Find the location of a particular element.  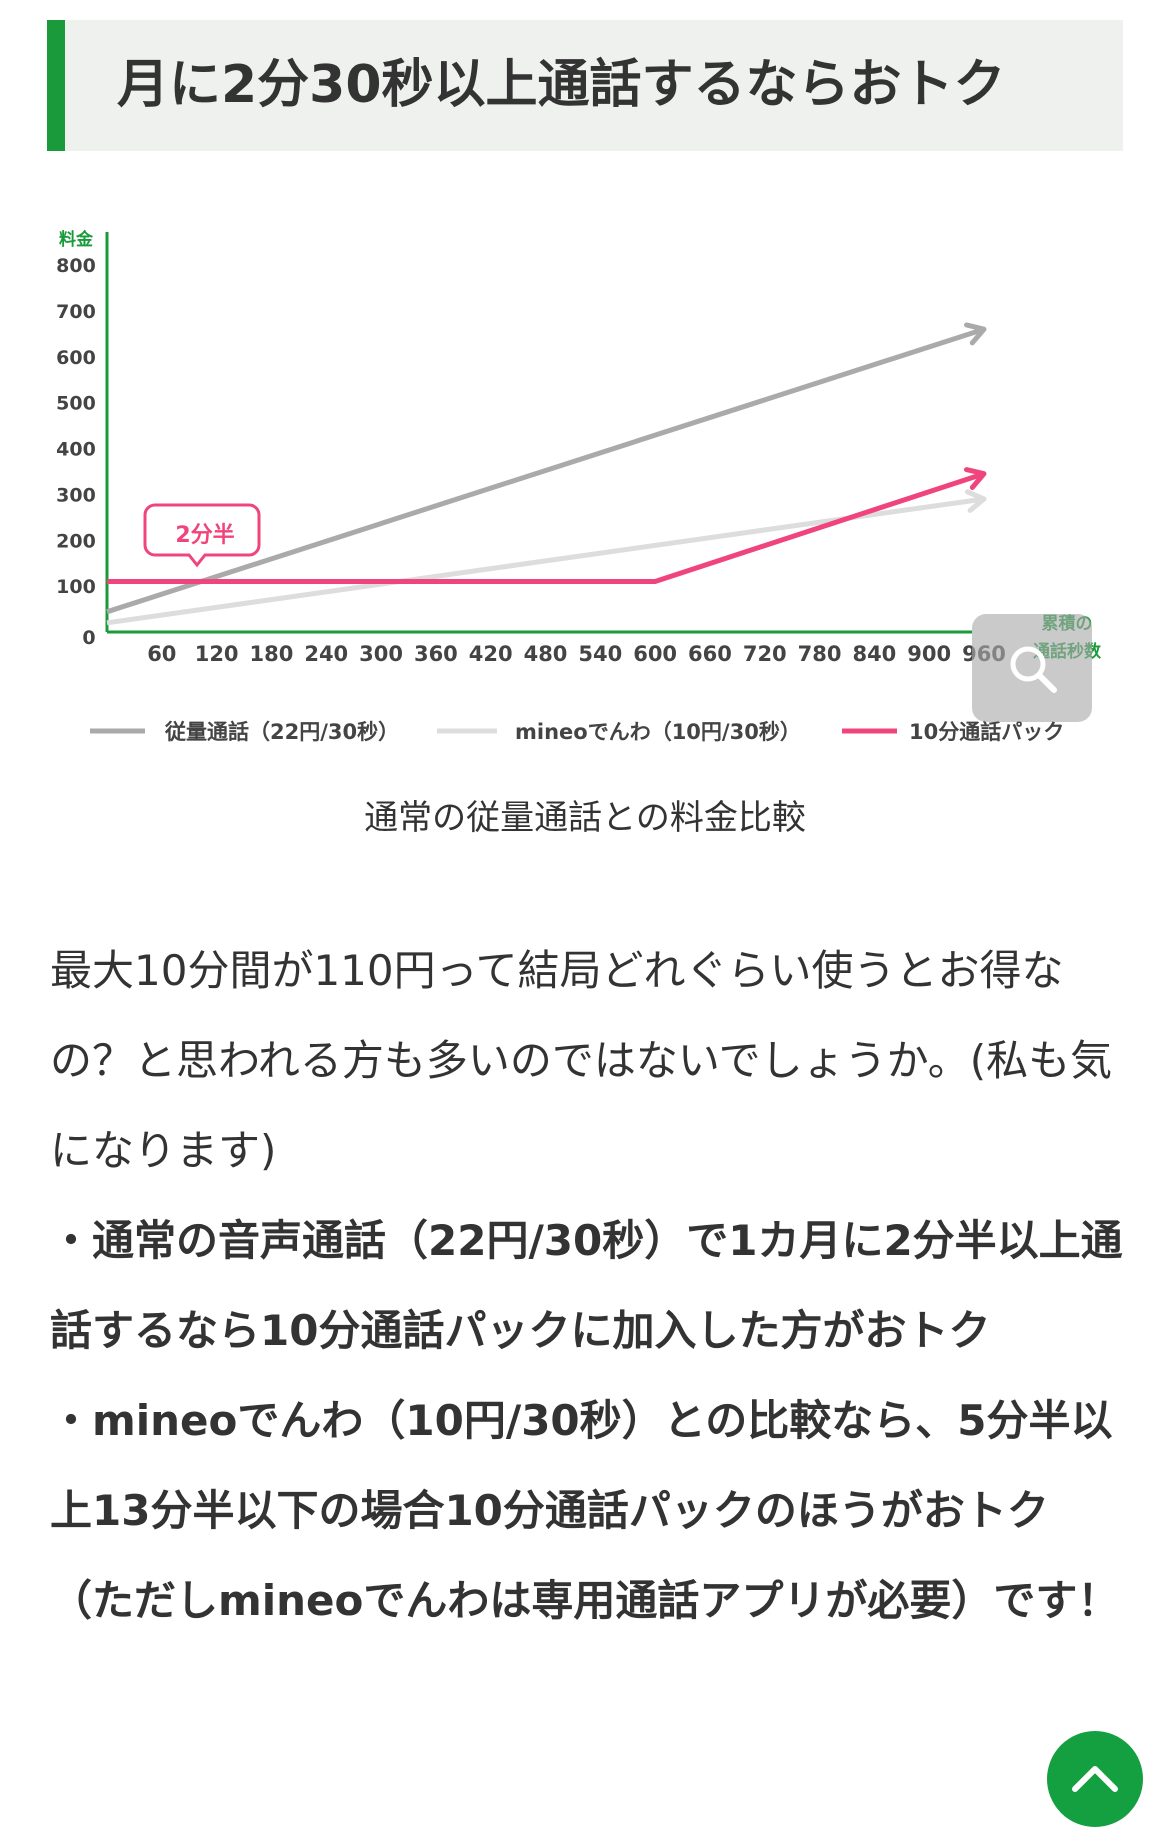

chevron-up-icon is located at coordinates (1095, 1779).